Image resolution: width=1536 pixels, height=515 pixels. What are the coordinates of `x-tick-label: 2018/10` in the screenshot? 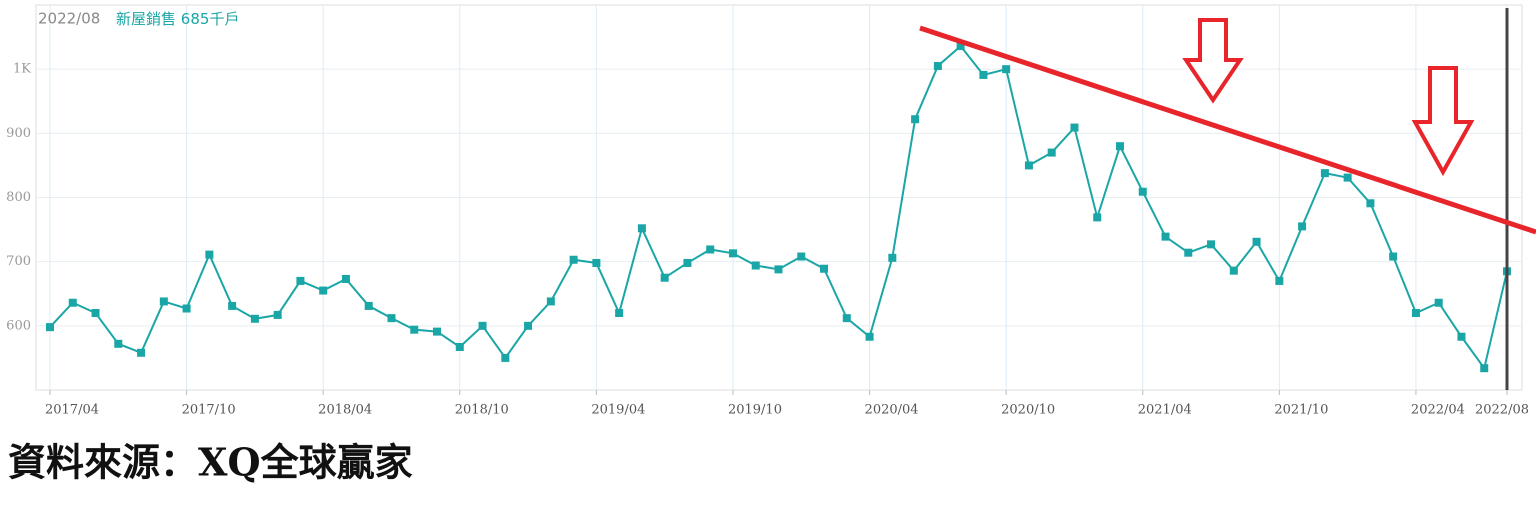 It's located at (482, 410).